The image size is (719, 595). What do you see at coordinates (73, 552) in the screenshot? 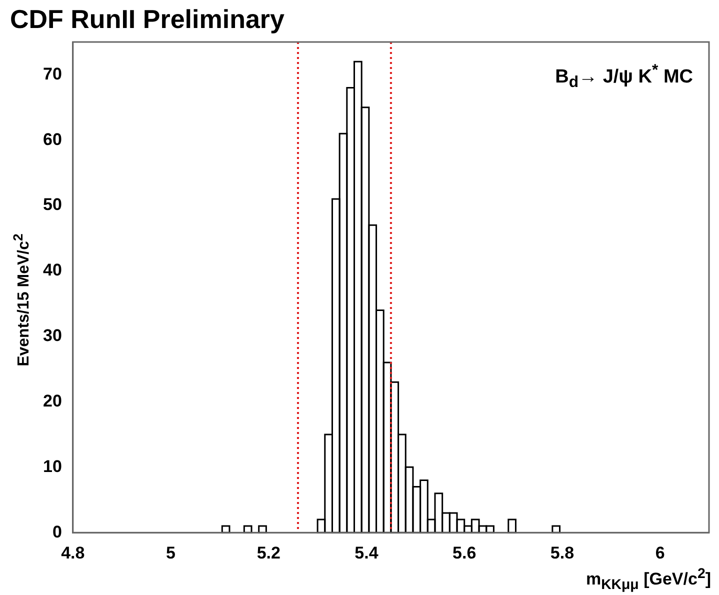
I see `x-tick-label: 4.8` at bounding box center [73, 552].